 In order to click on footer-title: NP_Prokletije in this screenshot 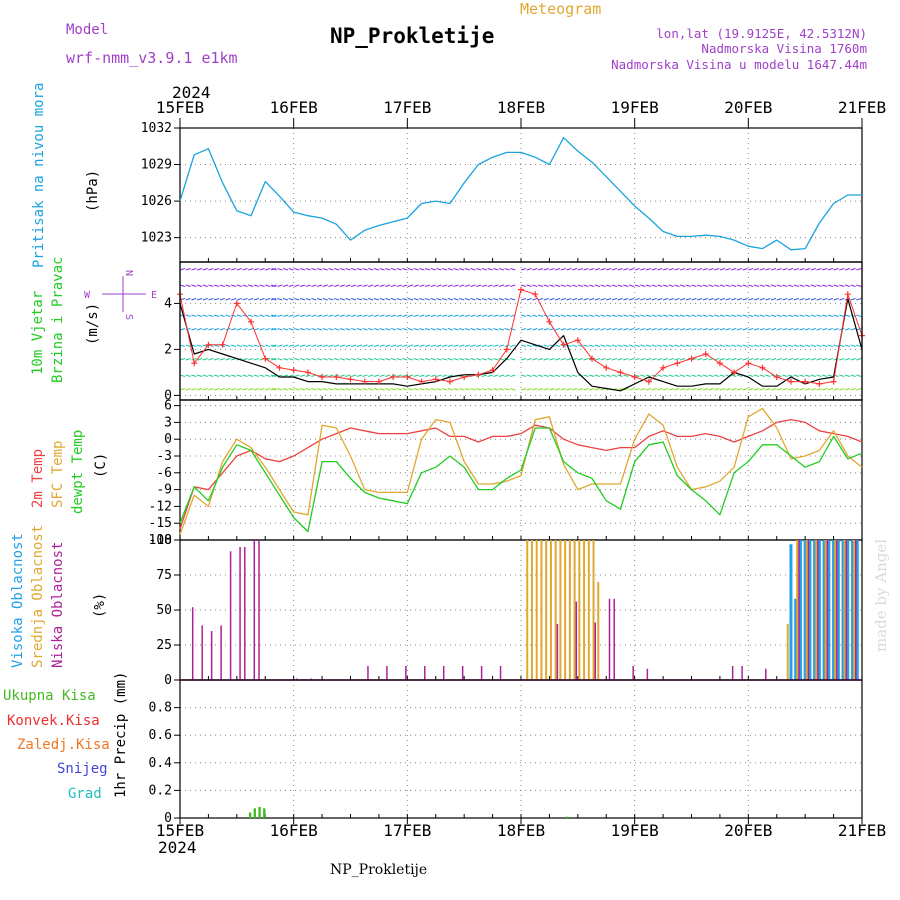, I will do `click(378, 870)`.